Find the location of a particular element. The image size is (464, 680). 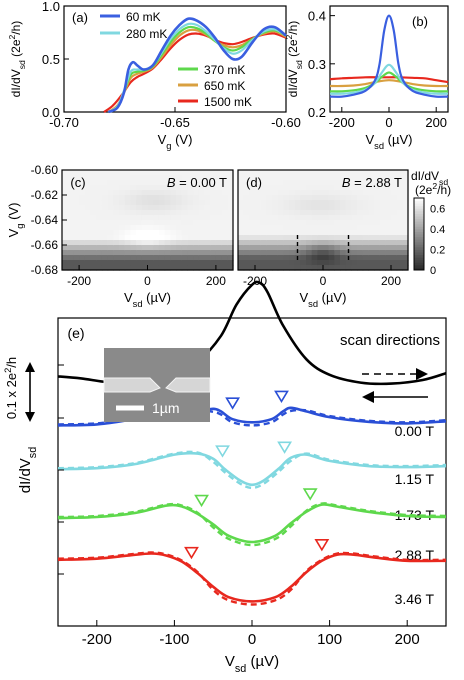

colorbar-label-line2: (2e2/h) is located at coordinates (433, 189).